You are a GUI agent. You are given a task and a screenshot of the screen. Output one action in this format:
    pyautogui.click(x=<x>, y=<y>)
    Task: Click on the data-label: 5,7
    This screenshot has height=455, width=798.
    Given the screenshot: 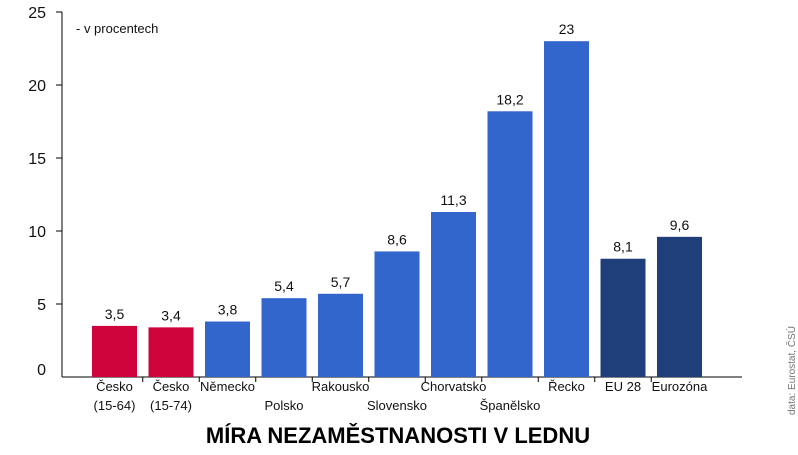 What is the action you would take?
    pyautogui.click(x=341, y=282)
    